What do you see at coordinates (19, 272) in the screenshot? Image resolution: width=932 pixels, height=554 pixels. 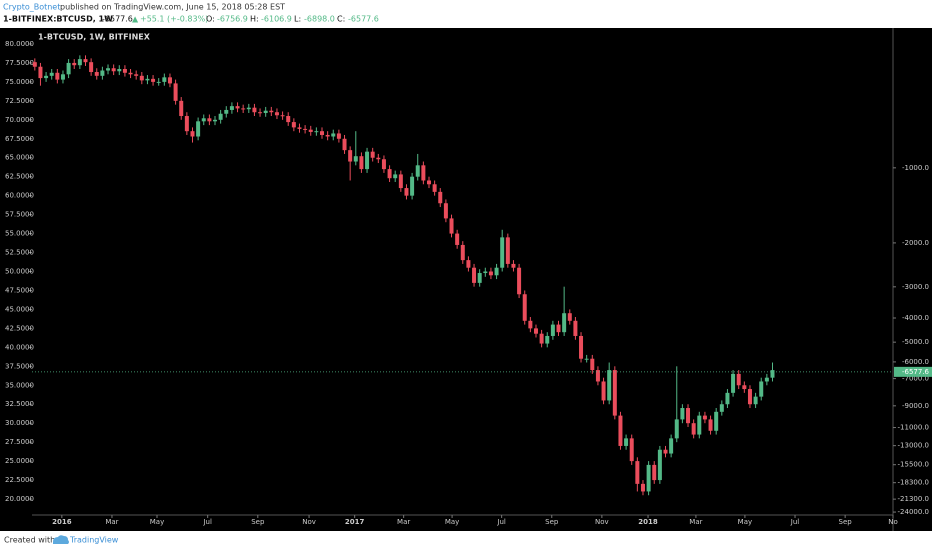 I see `y-tick-label: 50.0000` at bounding box center [19, 272].